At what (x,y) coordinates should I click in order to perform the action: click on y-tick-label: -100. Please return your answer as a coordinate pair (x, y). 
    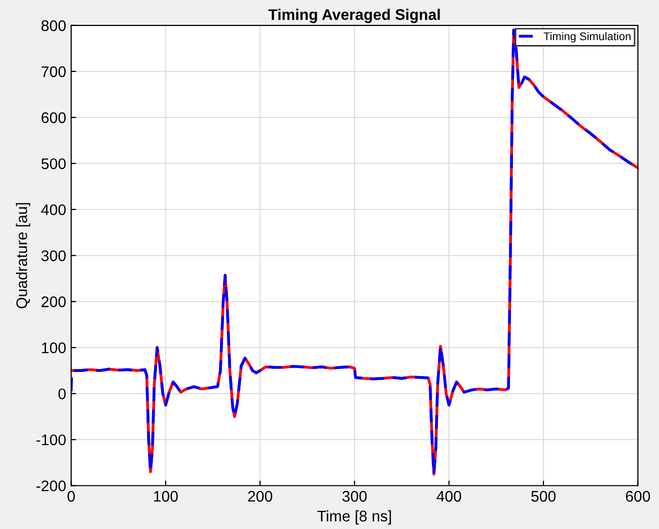
    Looking at the image, I should click on (51, 440).